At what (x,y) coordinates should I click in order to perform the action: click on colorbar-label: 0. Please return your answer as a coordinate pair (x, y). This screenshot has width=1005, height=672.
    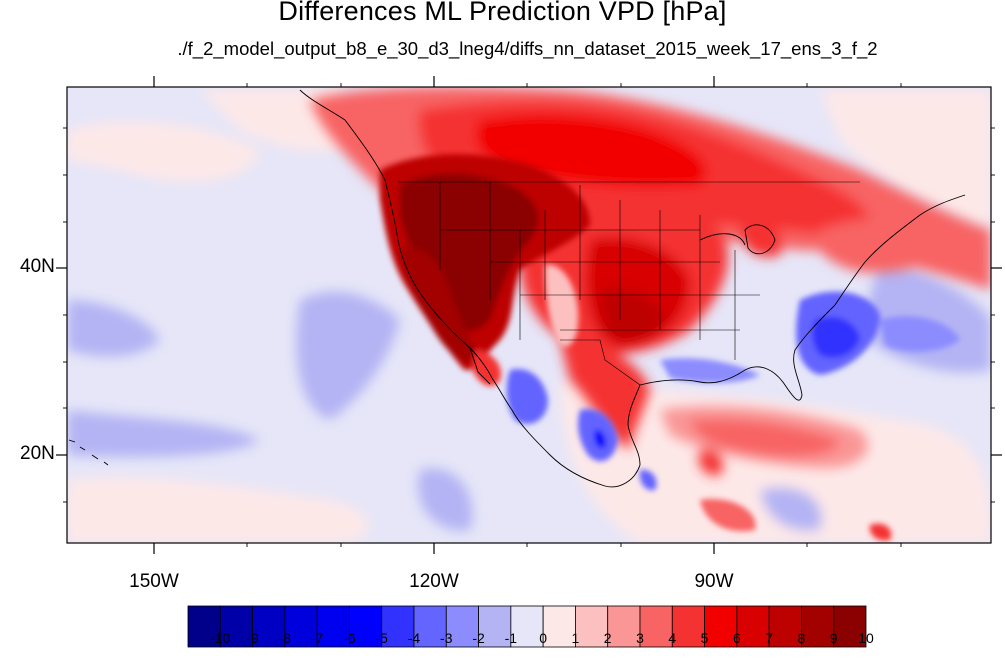
    Looking at the image, I should click on (543, 638).